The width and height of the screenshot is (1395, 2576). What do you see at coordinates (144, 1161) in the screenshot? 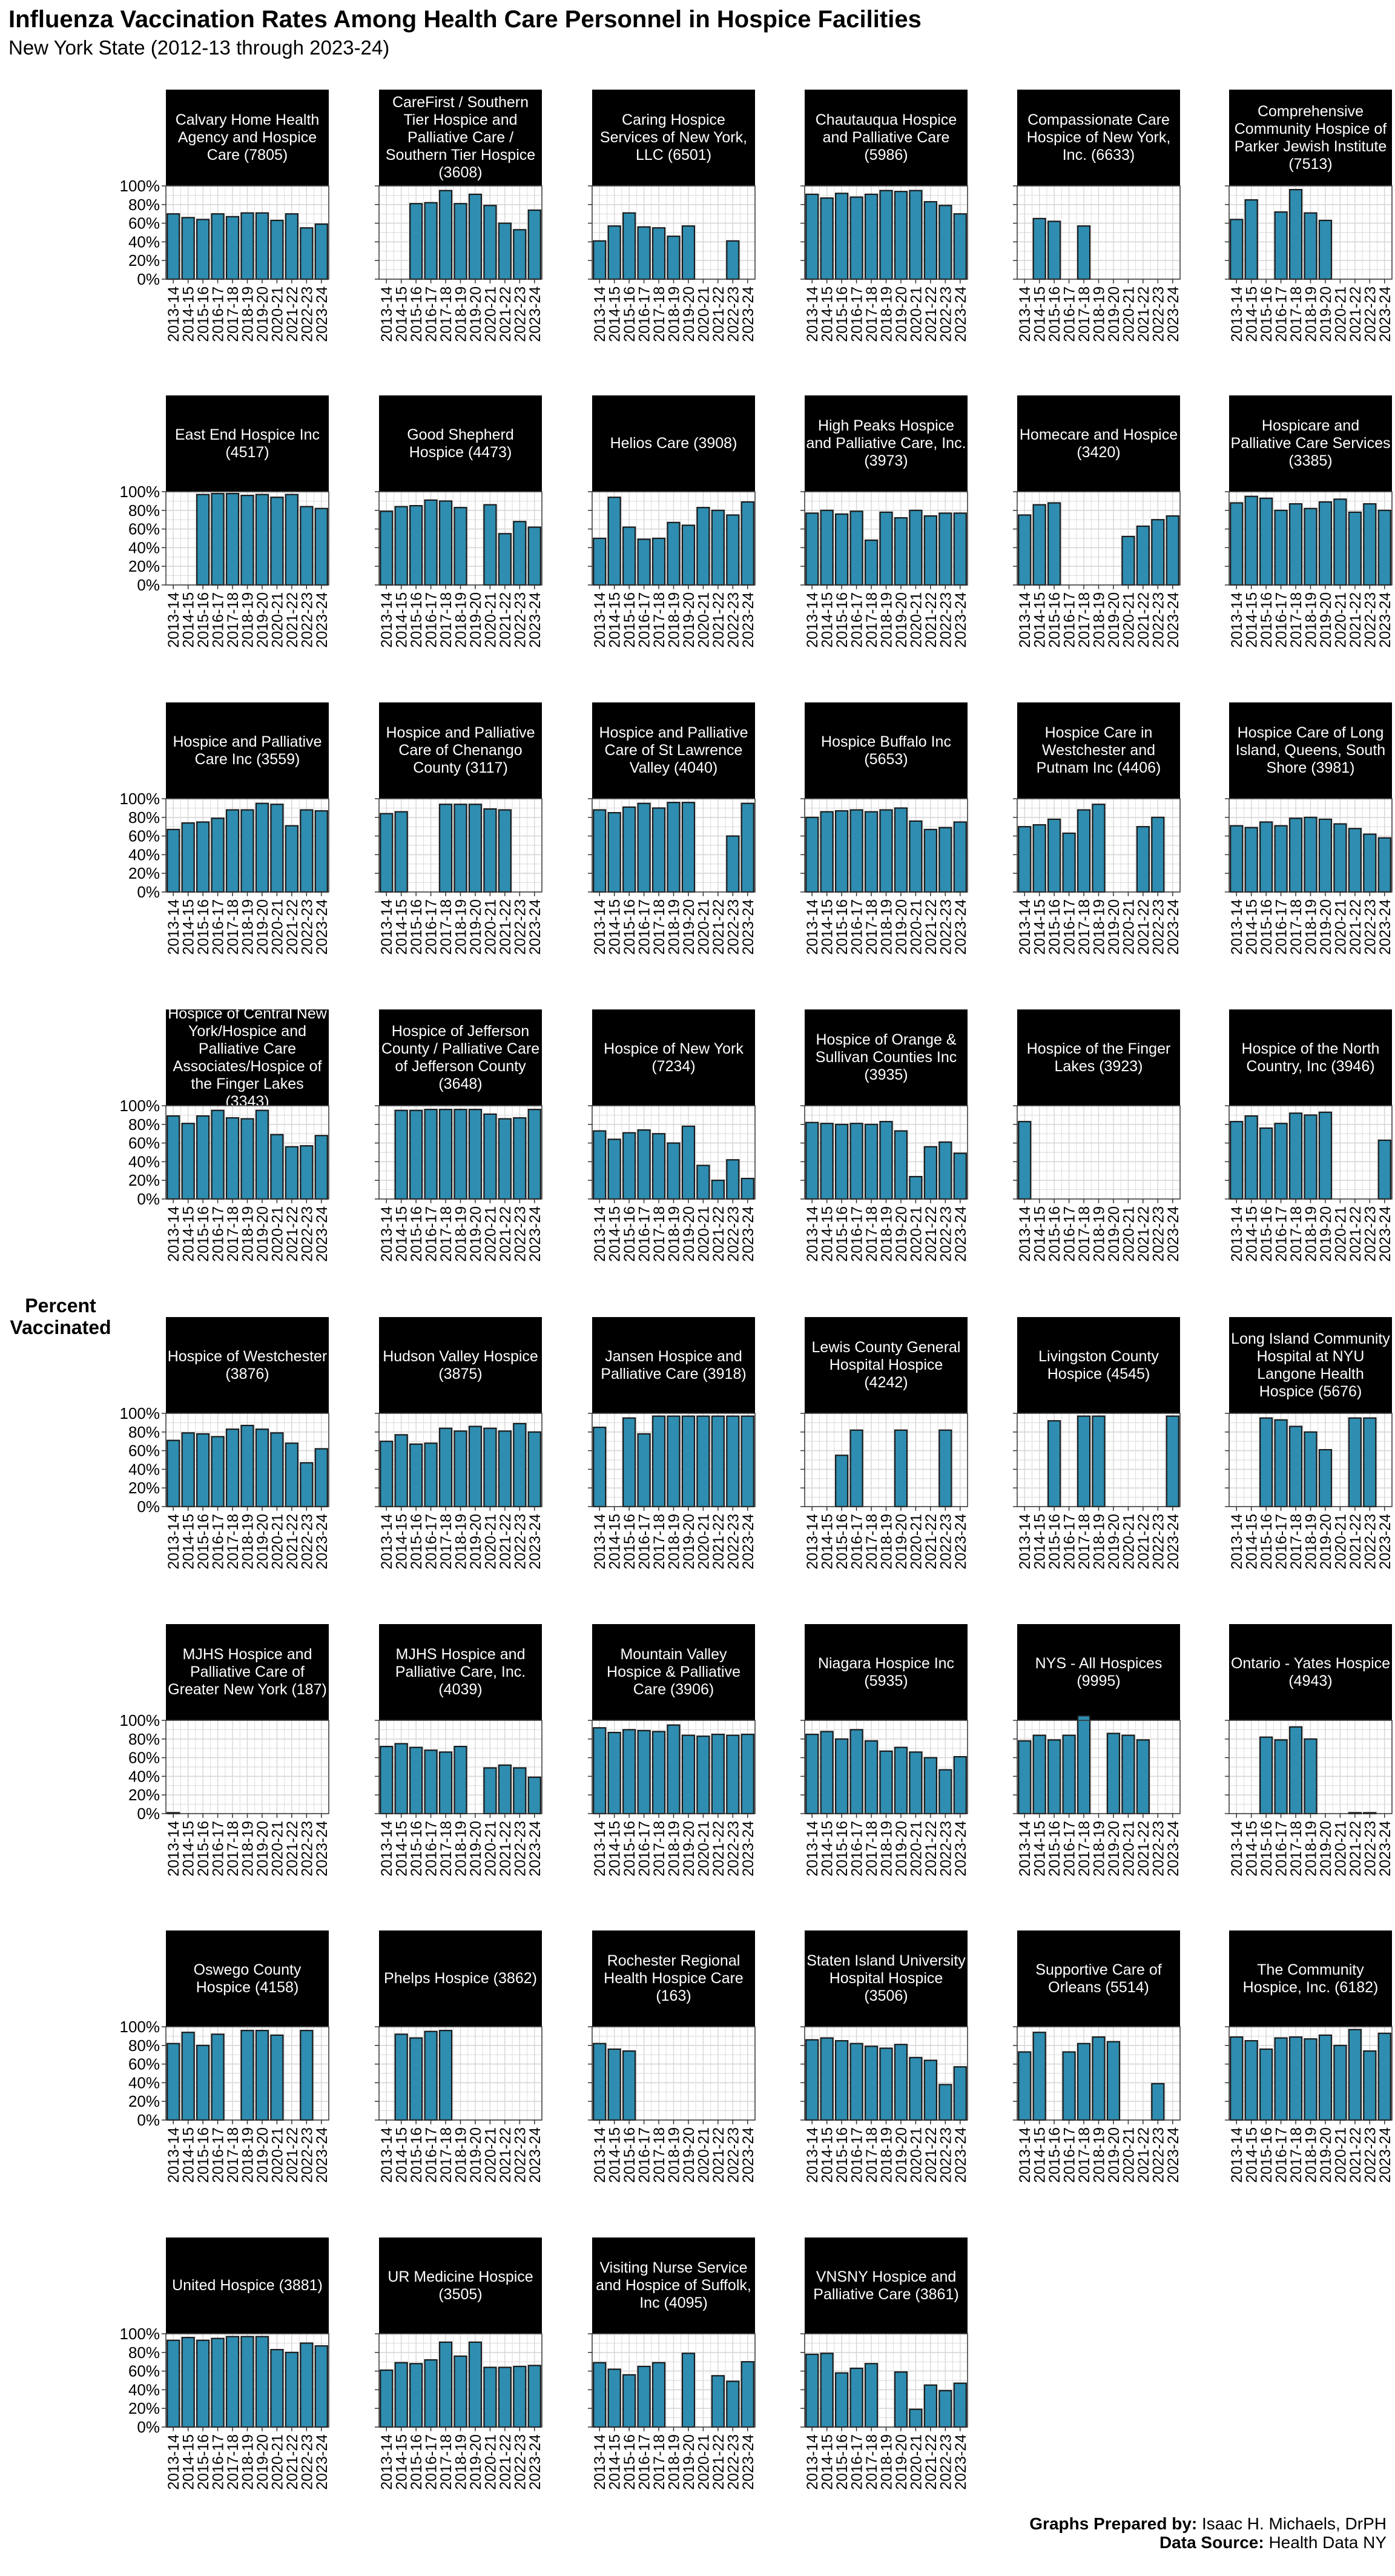
I see `y-tick-label: 40%` at bounding box center [144, 1161].